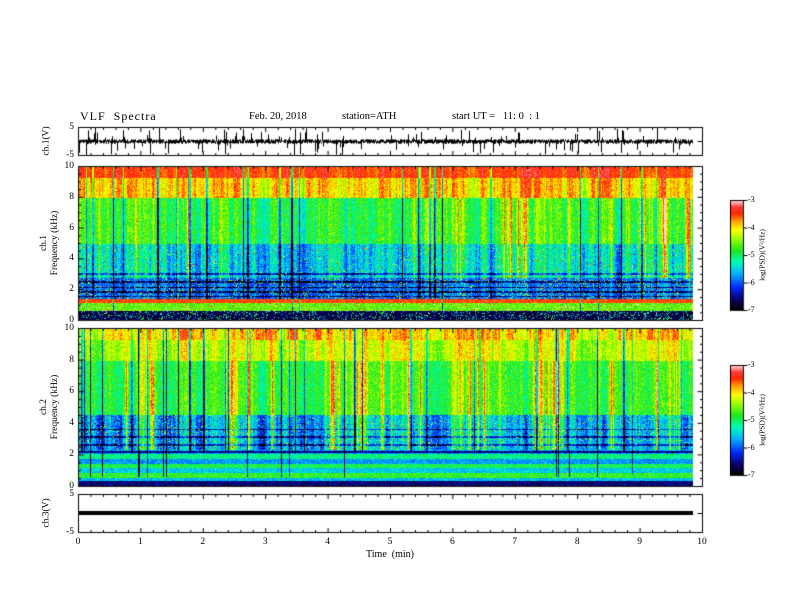 This screenshot has width=792, height=612. What do you see at coordinates (71, 196) in the screenshot?
I see `spec1-y-tick-label: 8` at bounding box center [71, 196].